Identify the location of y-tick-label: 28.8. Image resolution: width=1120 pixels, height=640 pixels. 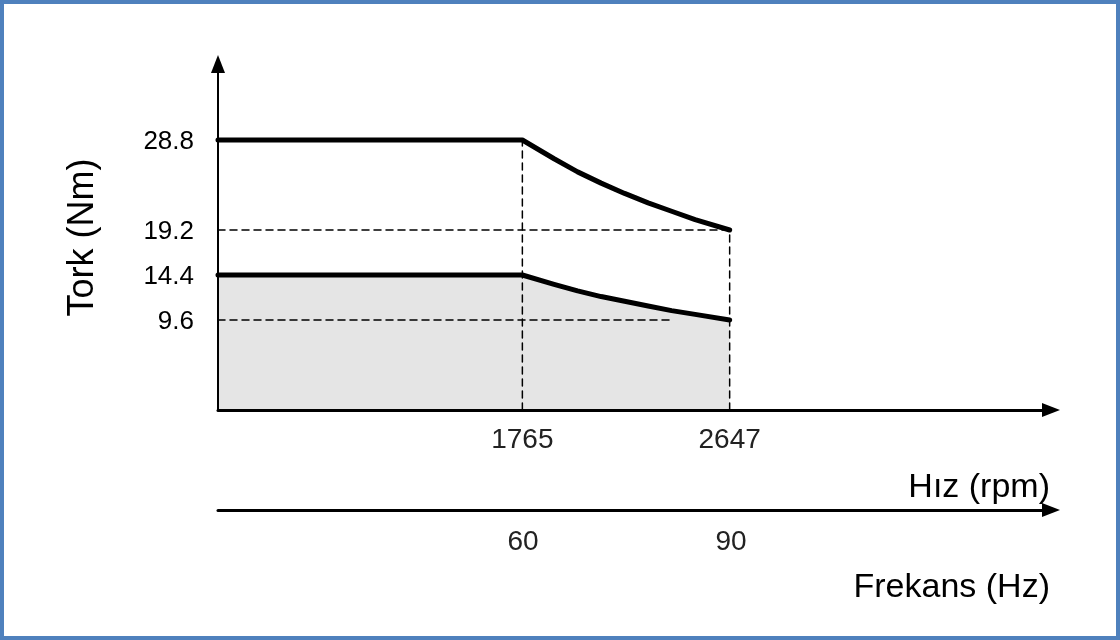
(168, 140).